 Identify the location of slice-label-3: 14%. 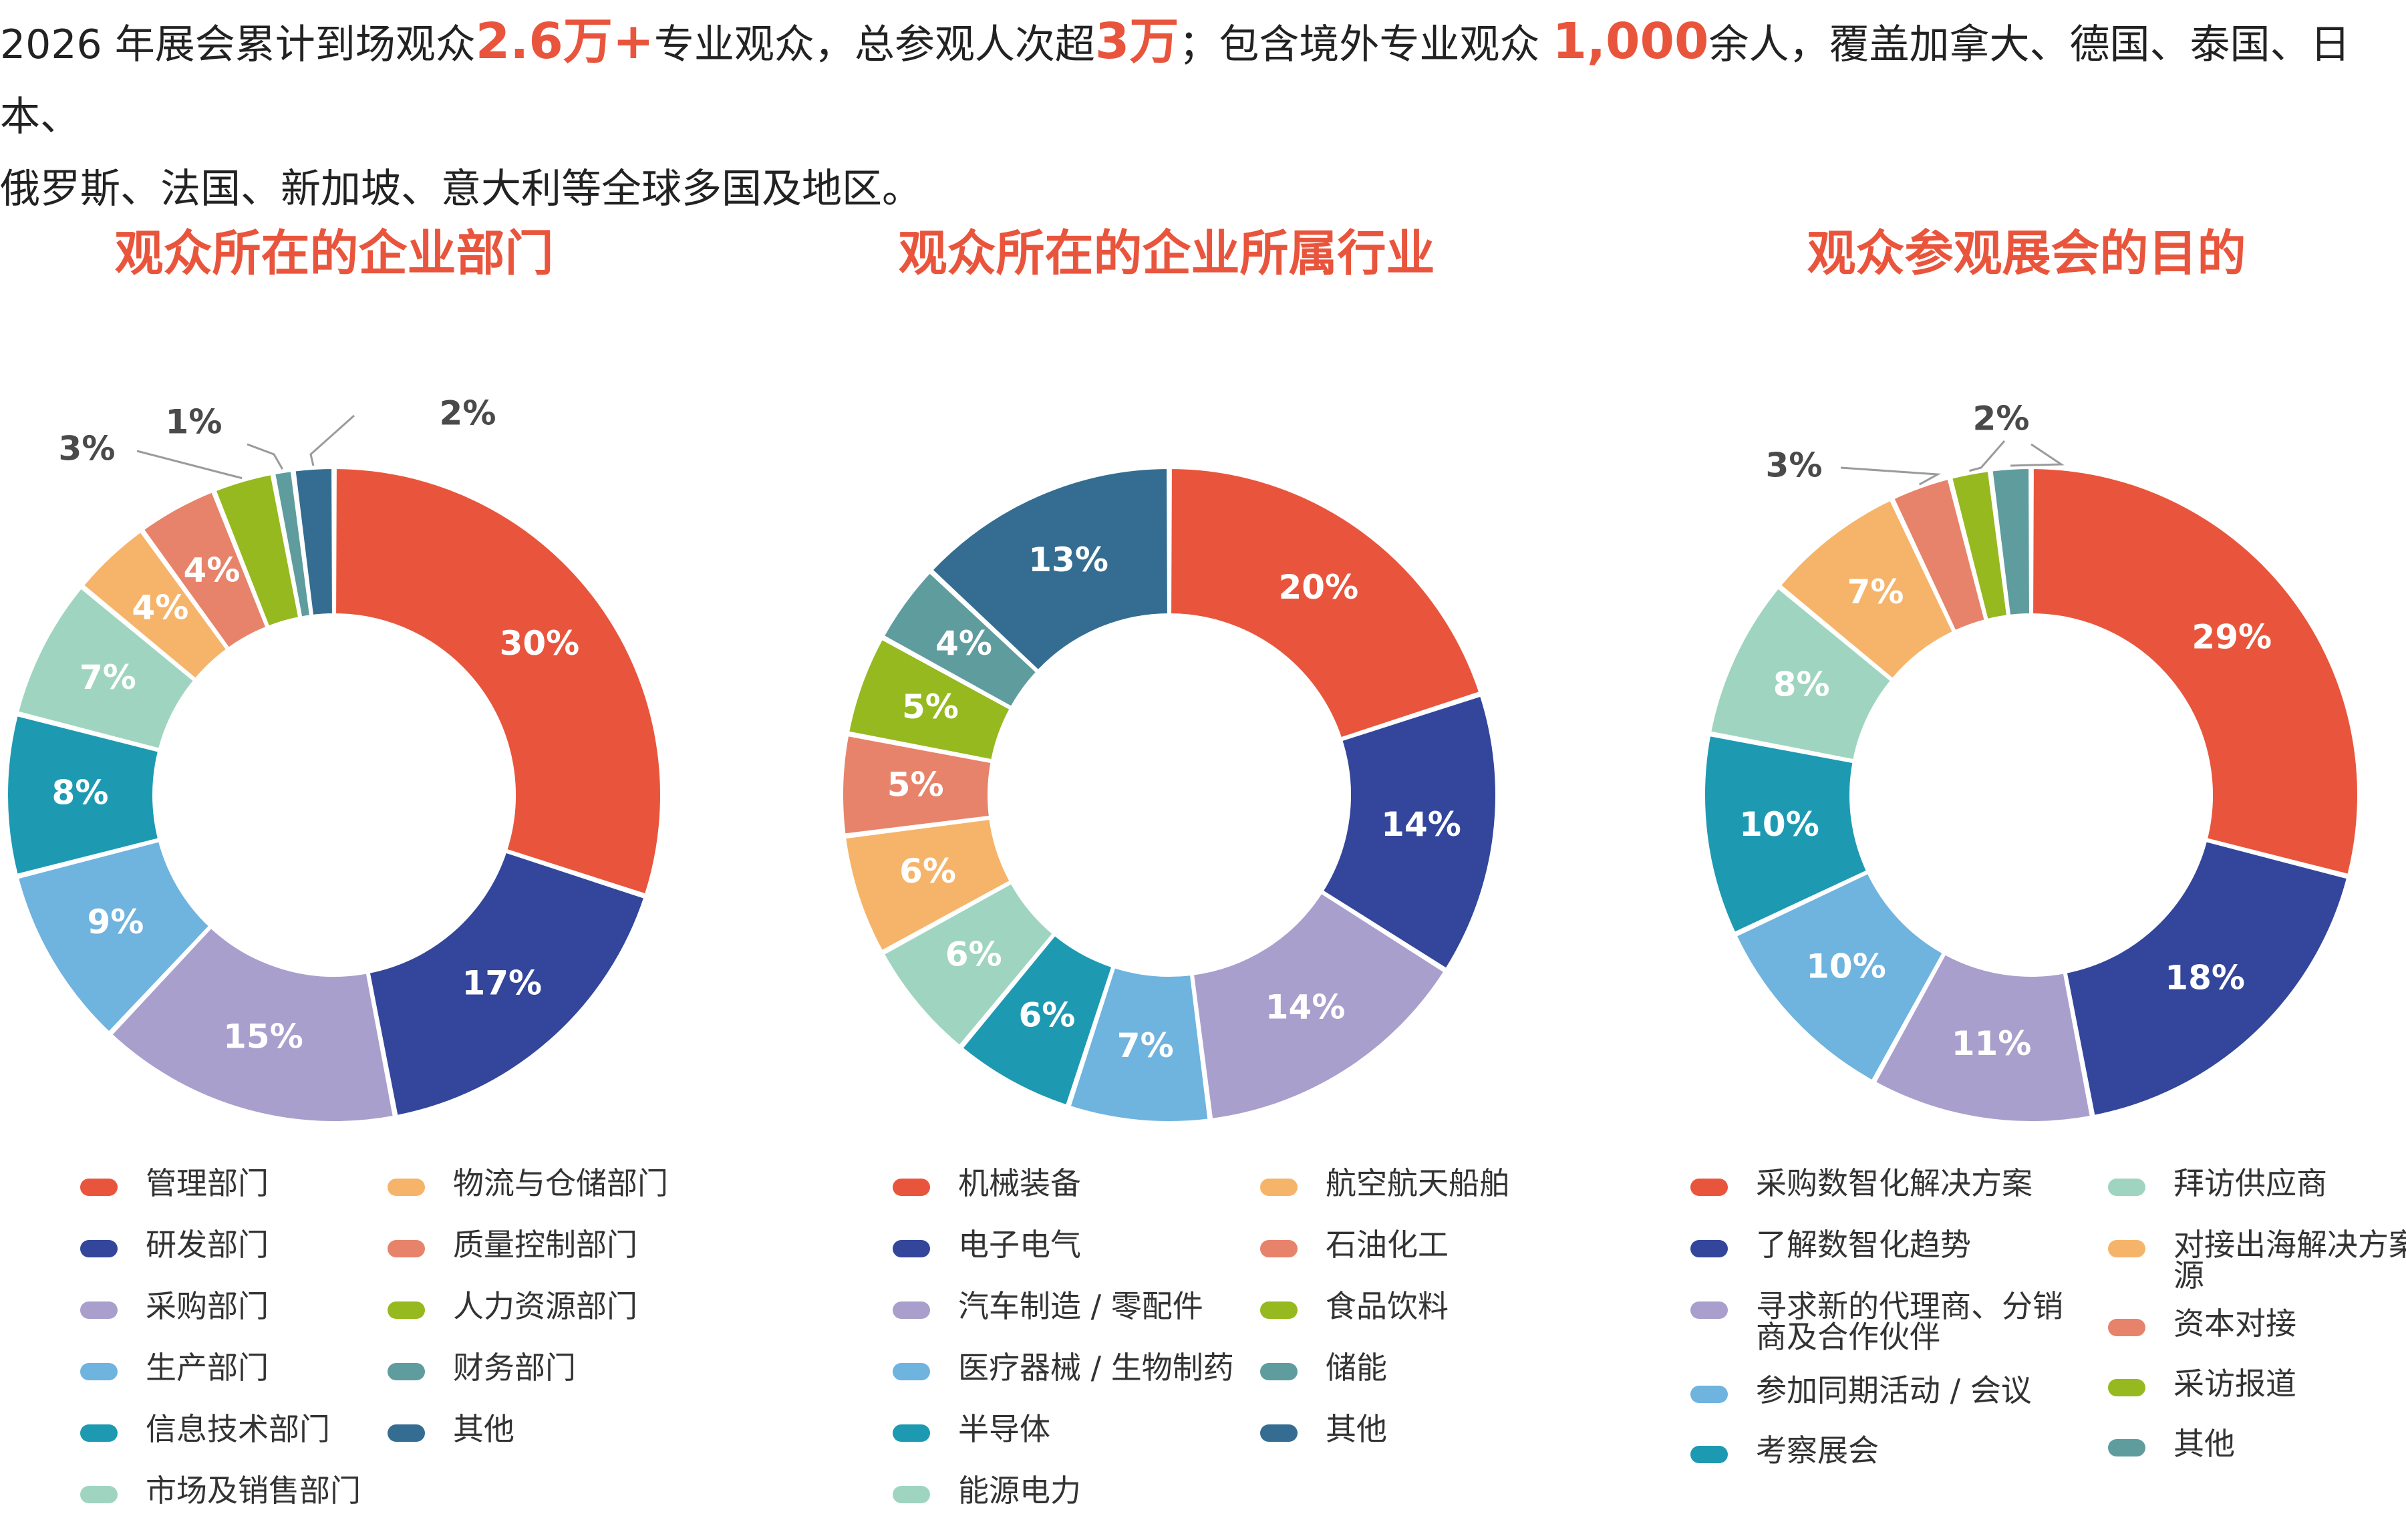
(1305, 1006).